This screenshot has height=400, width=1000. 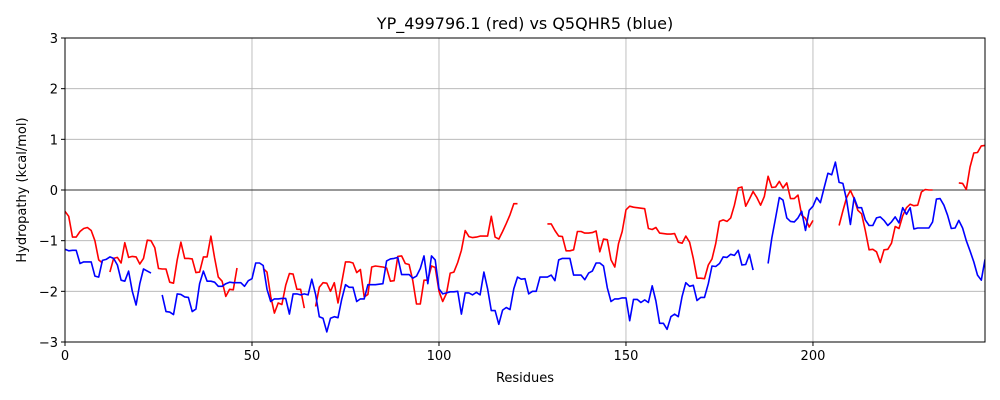 I want to click on y-tick-label: −3, so click(x=48, y=343).